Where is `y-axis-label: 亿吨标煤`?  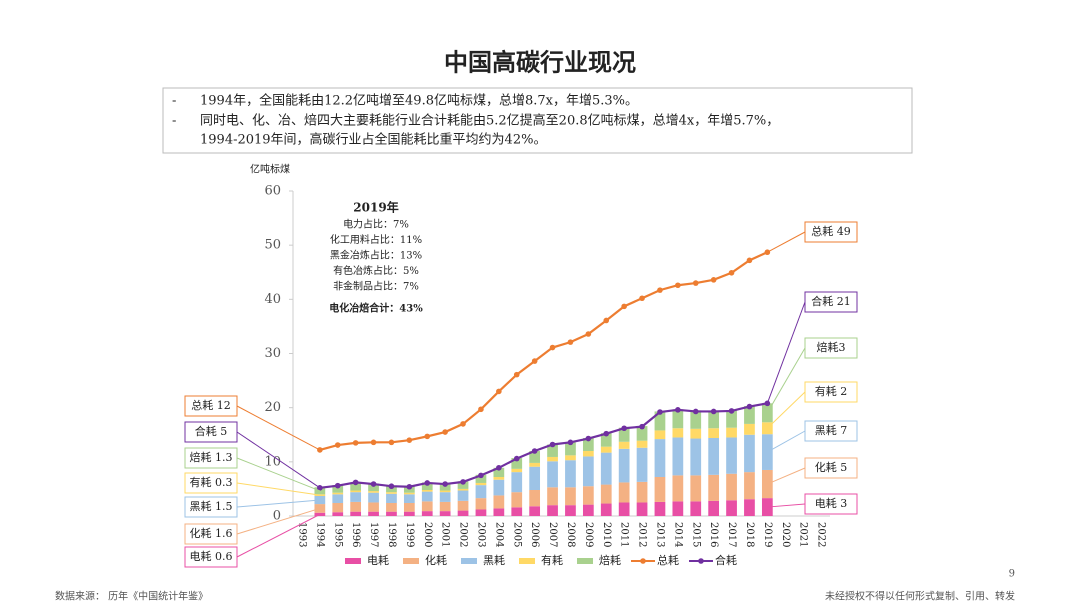
y-axis-label: 亿吨标煤 is located at coordinates (270, 169).